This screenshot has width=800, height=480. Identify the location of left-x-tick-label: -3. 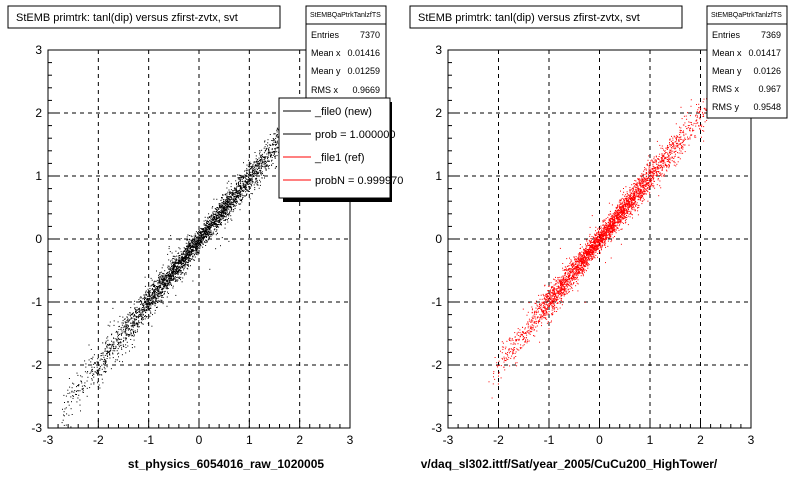
(48, 440).